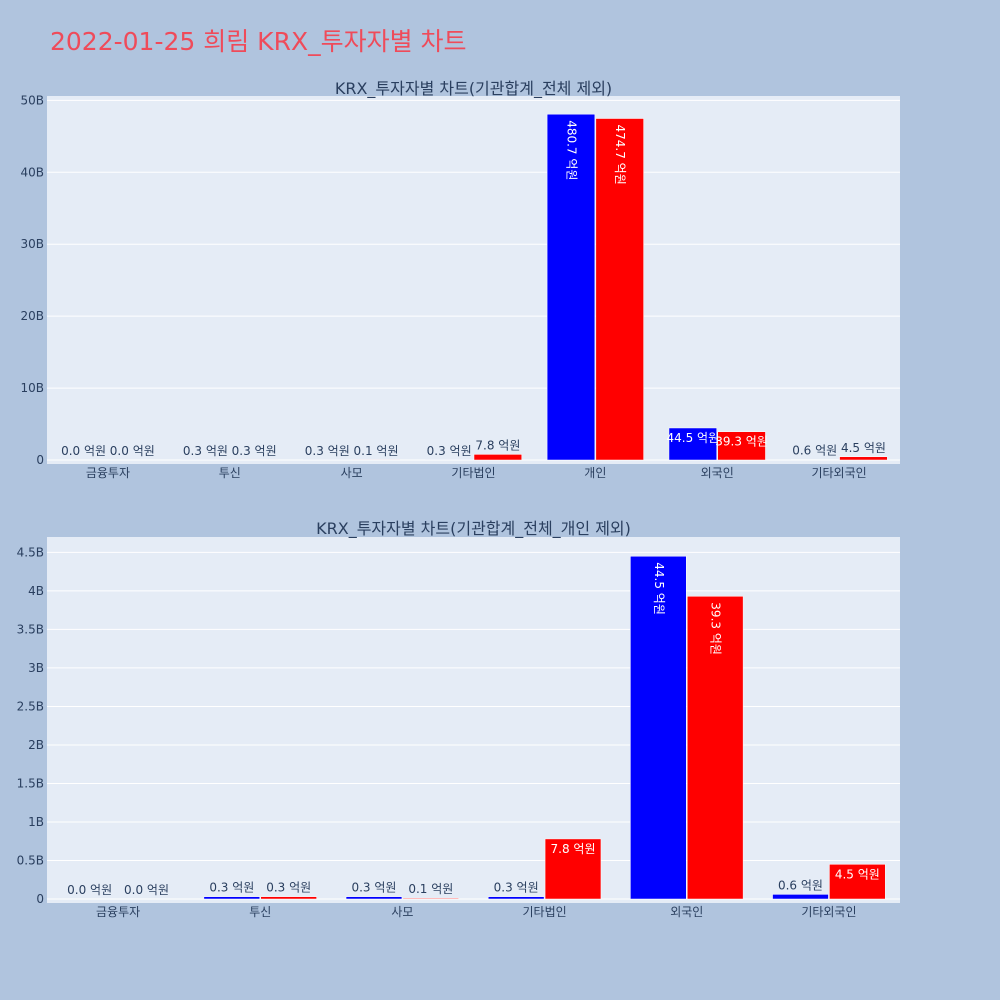 This screenshot has height=1000, width=1000. Describe the element at coordinates (32, 388) in the screenshot. I see `y-tick-label: 10B` at that location.